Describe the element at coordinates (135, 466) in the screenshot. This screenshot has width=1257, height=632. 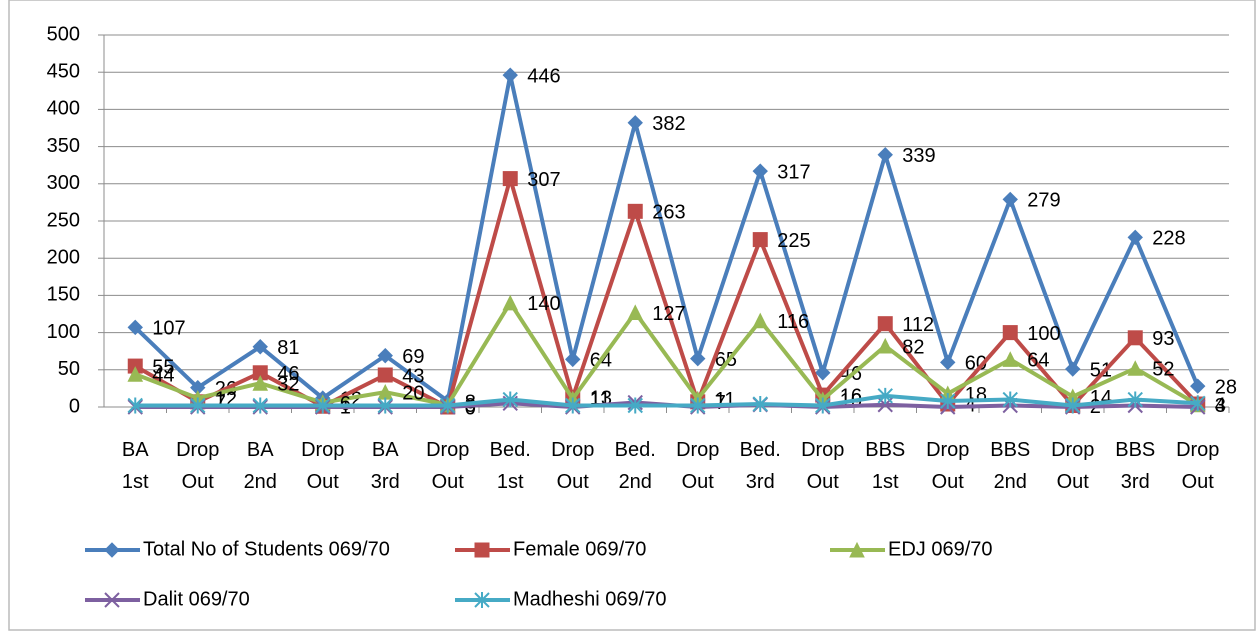
I see `x-tick-label: BA 1st` at that location.